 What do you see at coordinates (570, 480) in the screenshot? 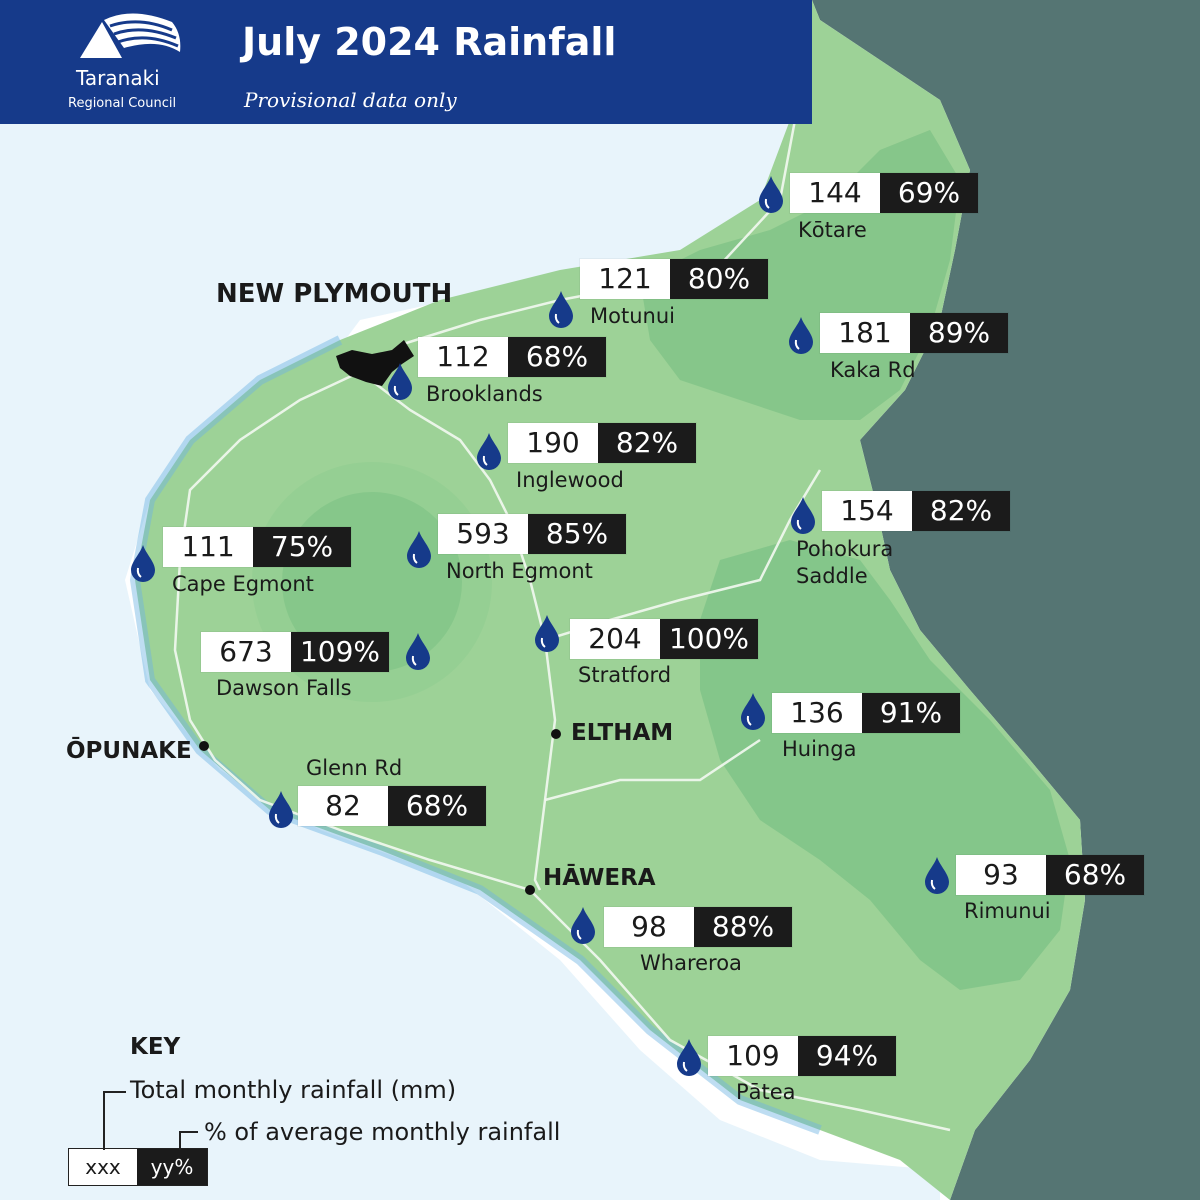
I see `station-name-inglewood: Inglewood` at bounding box center [570, 480].